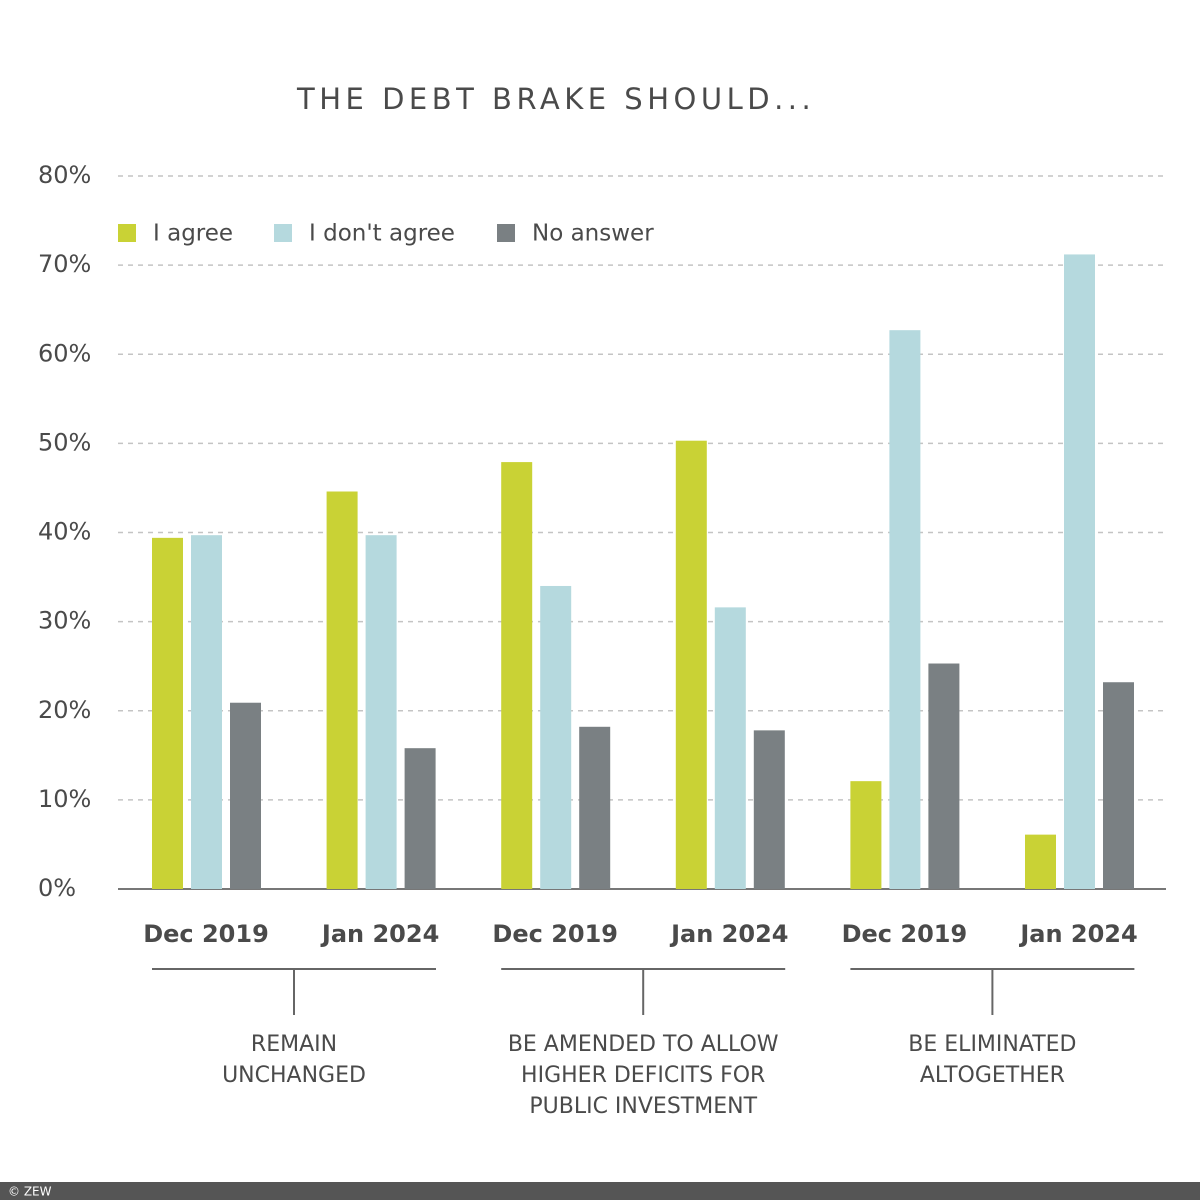 The image size is (1200, 1200). What do you see at coordinates (64, 532) in the screenshot?
I see `y-tick-label: 40%` at bounding box center [64, 532].